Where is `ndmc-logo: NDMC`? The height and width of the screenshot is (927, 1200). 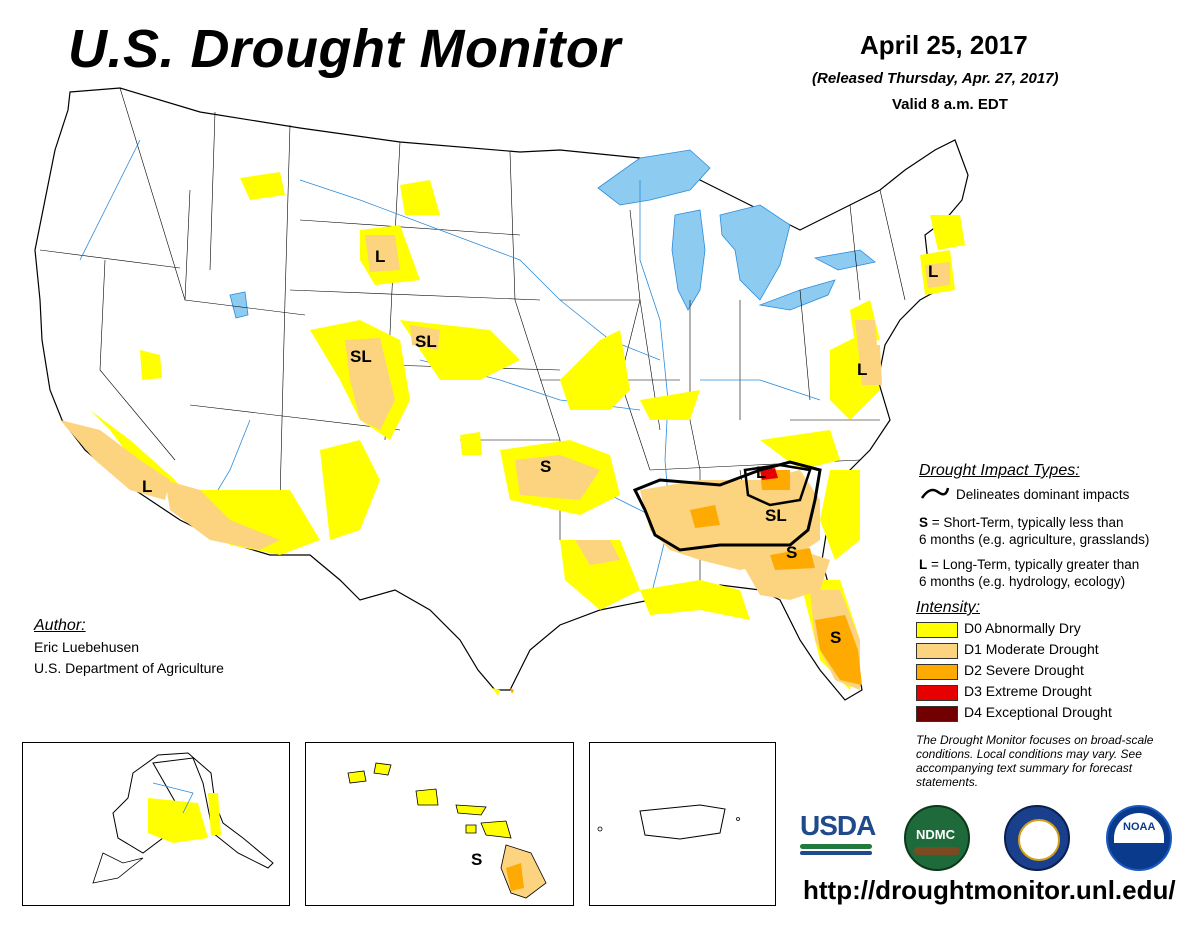 ndmc-logo: NDMC is located at coordinates (937, 838).